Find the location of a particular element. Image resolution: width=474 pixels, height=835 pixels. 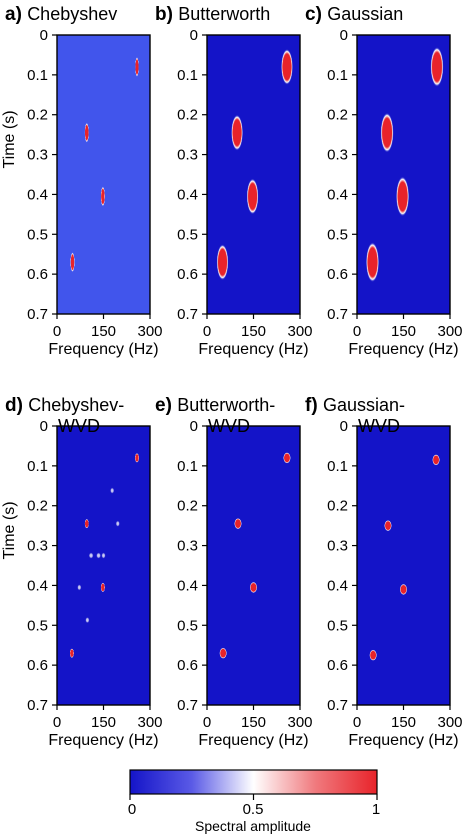

colorbar: 0 0.5 1 Spectral amplitude is located at coordinates (254, 801).